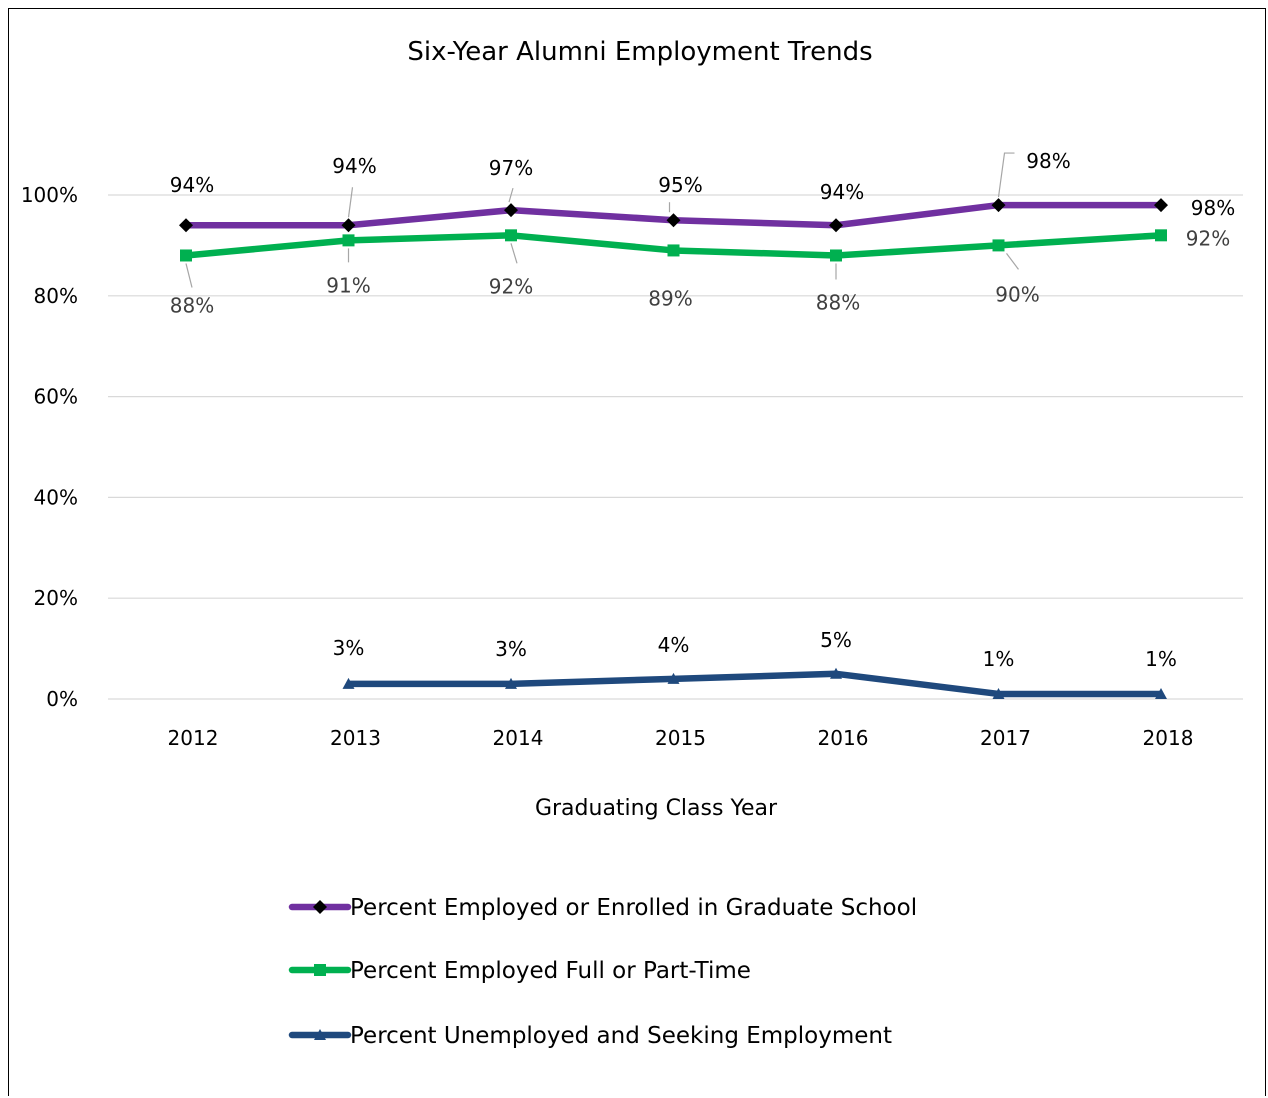  What do you see at coordinates (836, 640) in the screenshot?
I see `data-label: 5%` at bounding box center [836, 640].